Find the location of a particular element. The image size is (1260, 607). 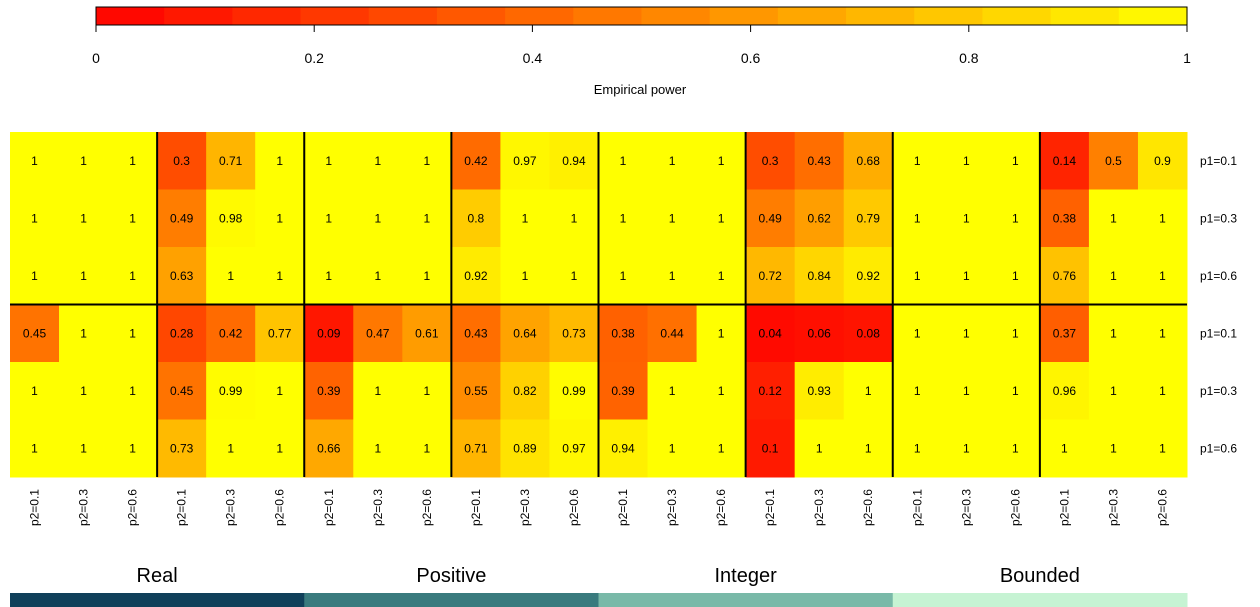

cell-value-label: 0.64 is located at coordinates (525, 333).